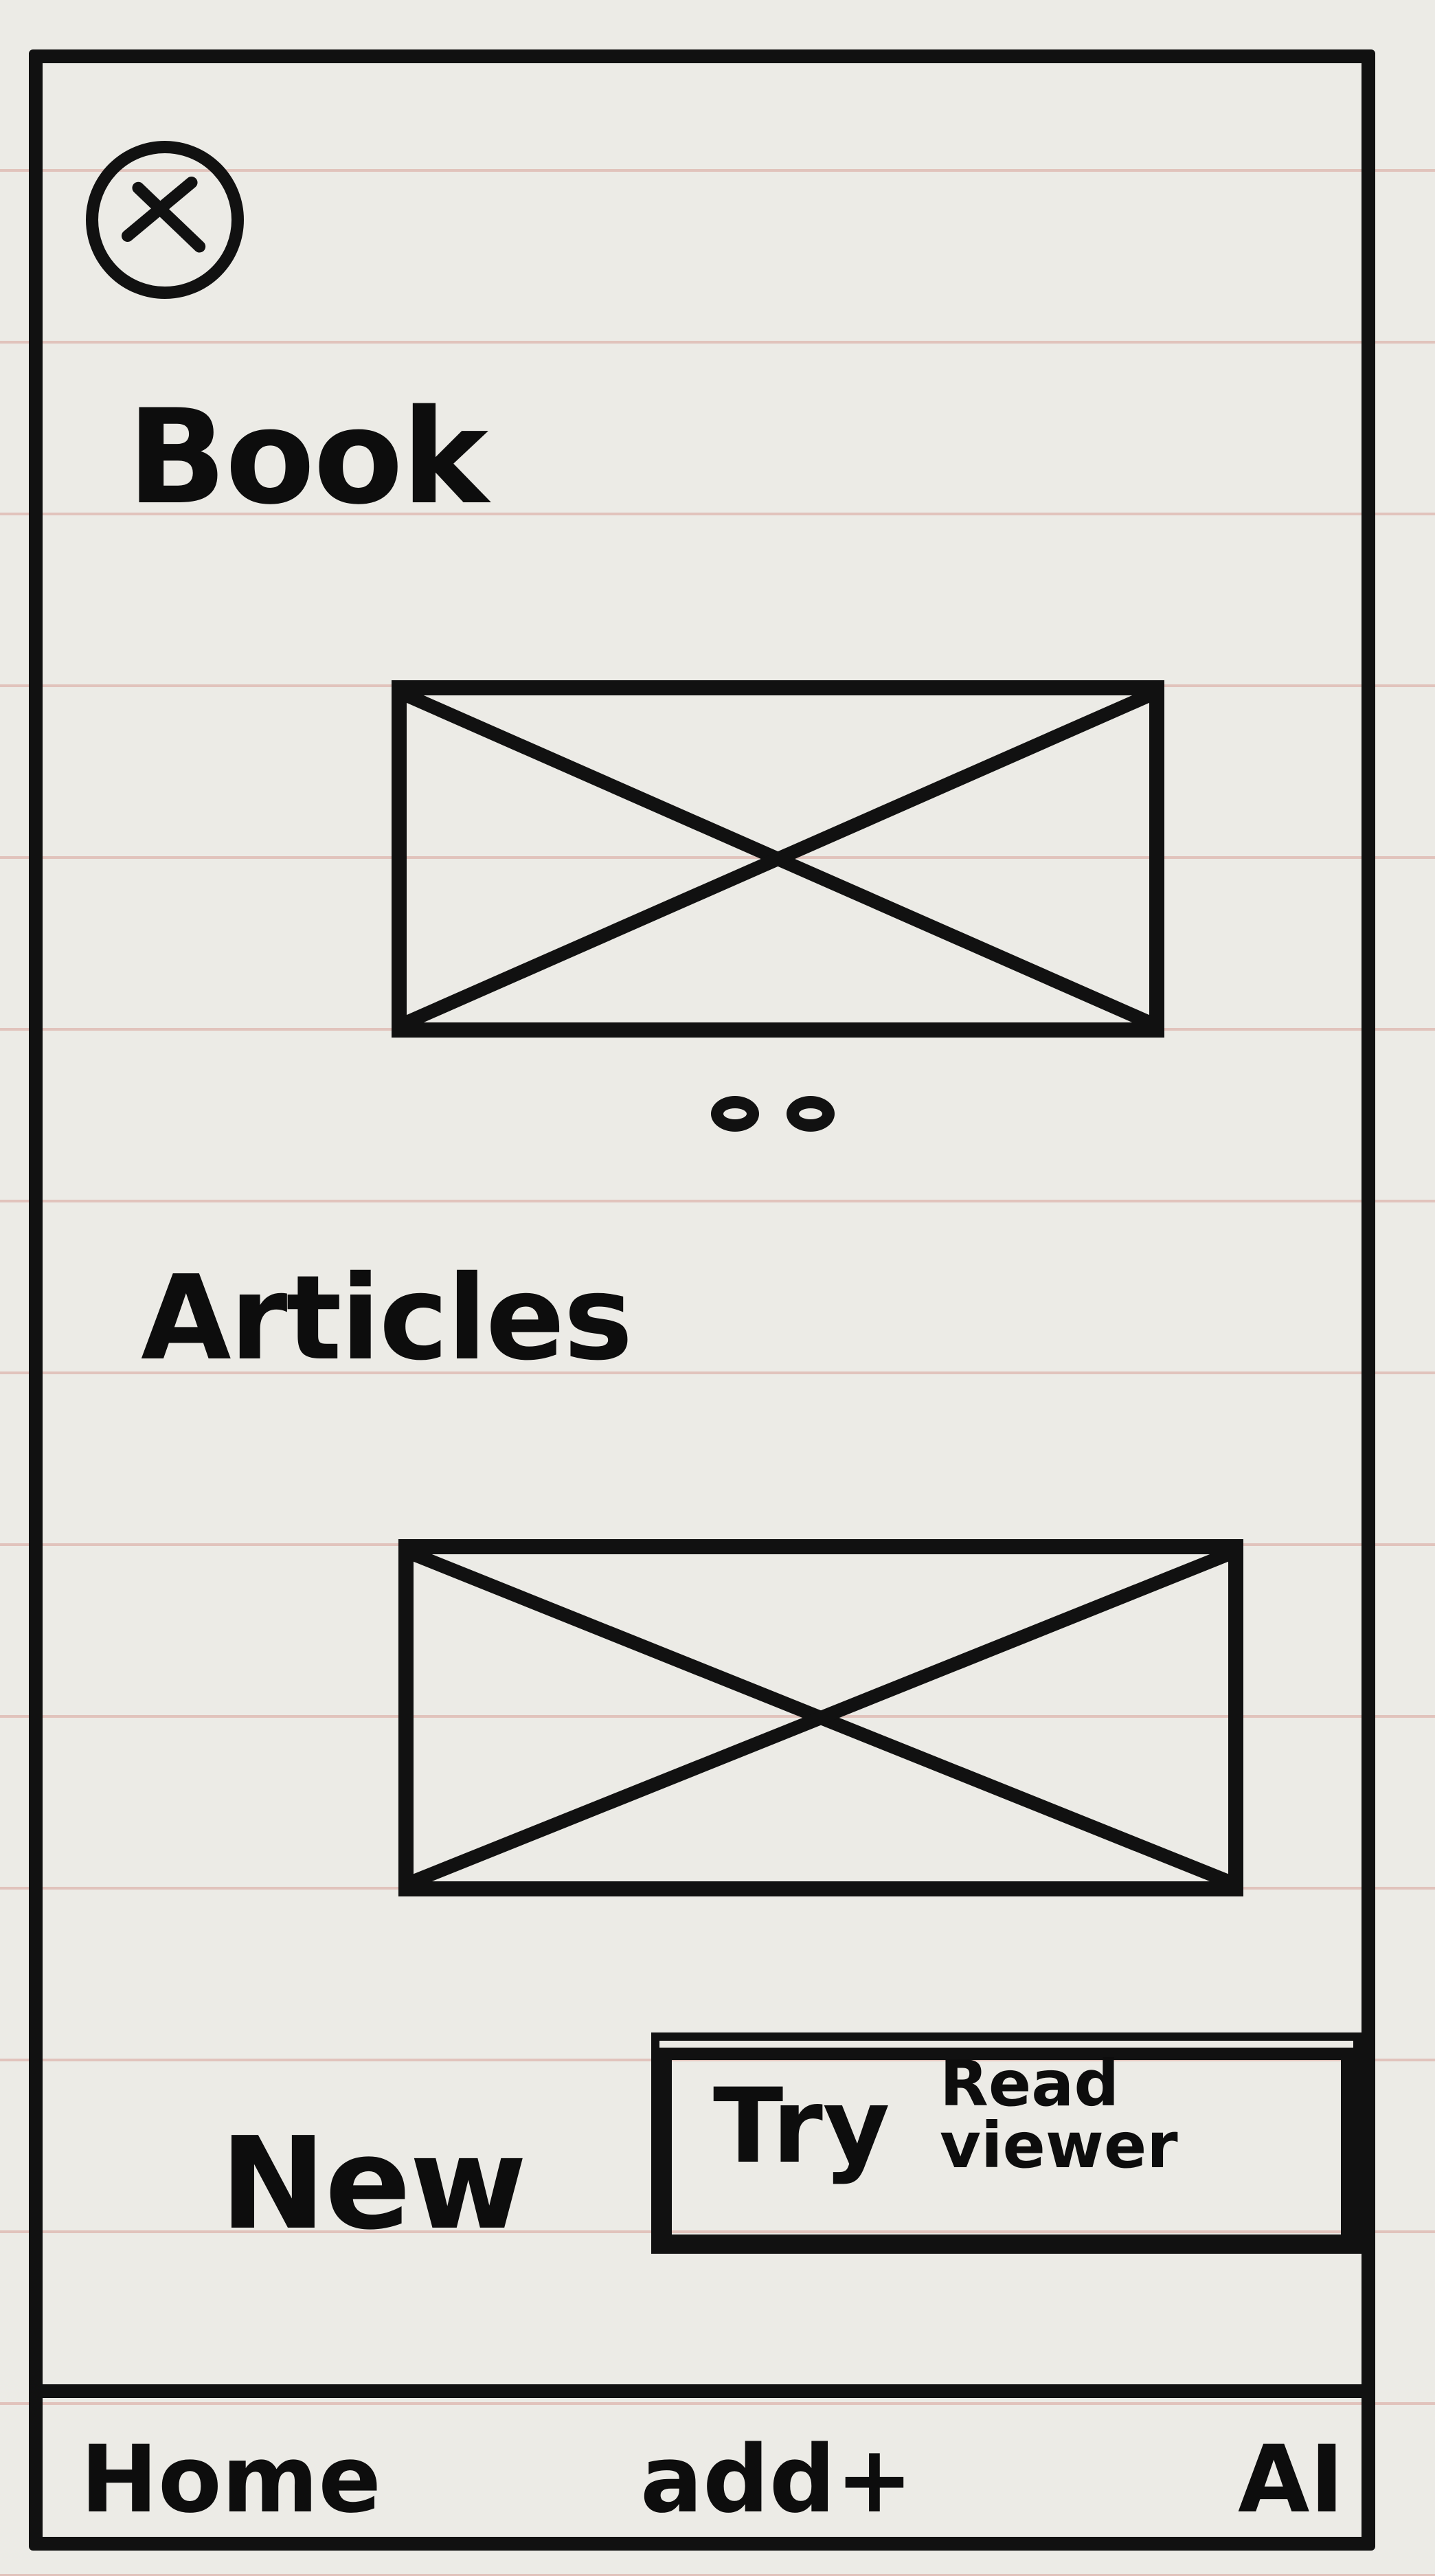 This screenshot has height=2576, width=1435. I want to click on try-button-label: Try, so click(801, 2126).